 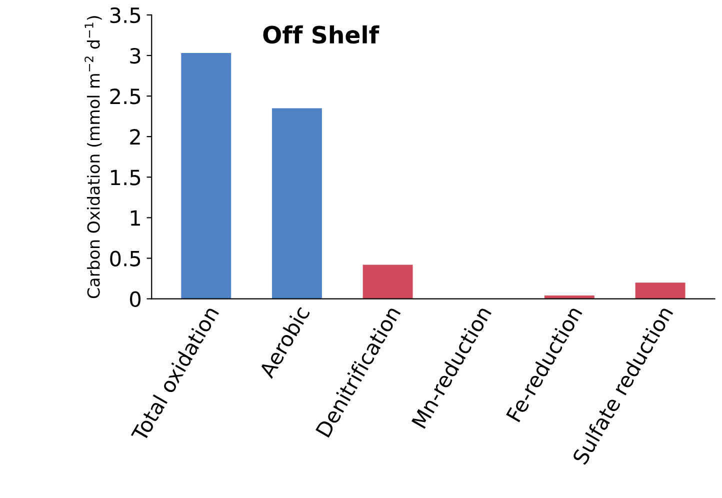 What do you see at coordinates (135, 137) in the screenshot?
I see `y-tick-label: 2` at bounding box center [135, 137].